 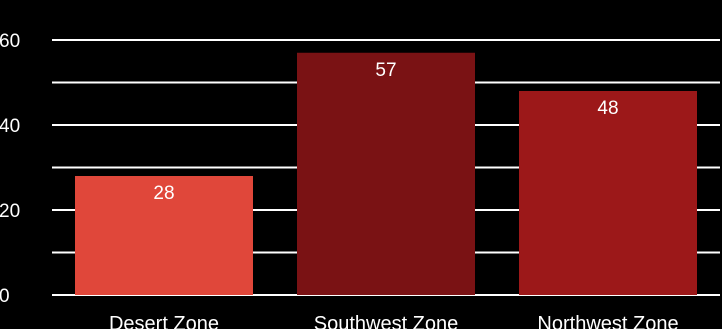 What do you see at coordinates (163, 193) in the screenshot?
I see `data-label: 28` at bounding box center [163, 193].